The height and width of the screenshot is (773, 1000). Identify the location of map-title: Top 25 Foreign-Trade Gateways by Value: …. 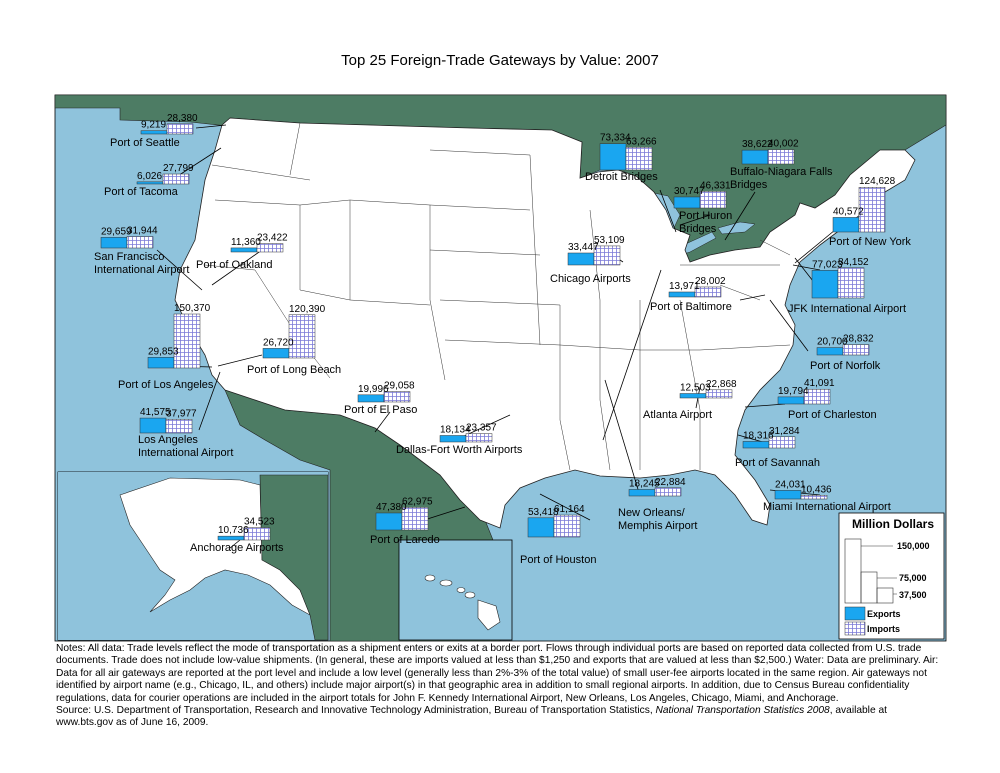
(500, 60).